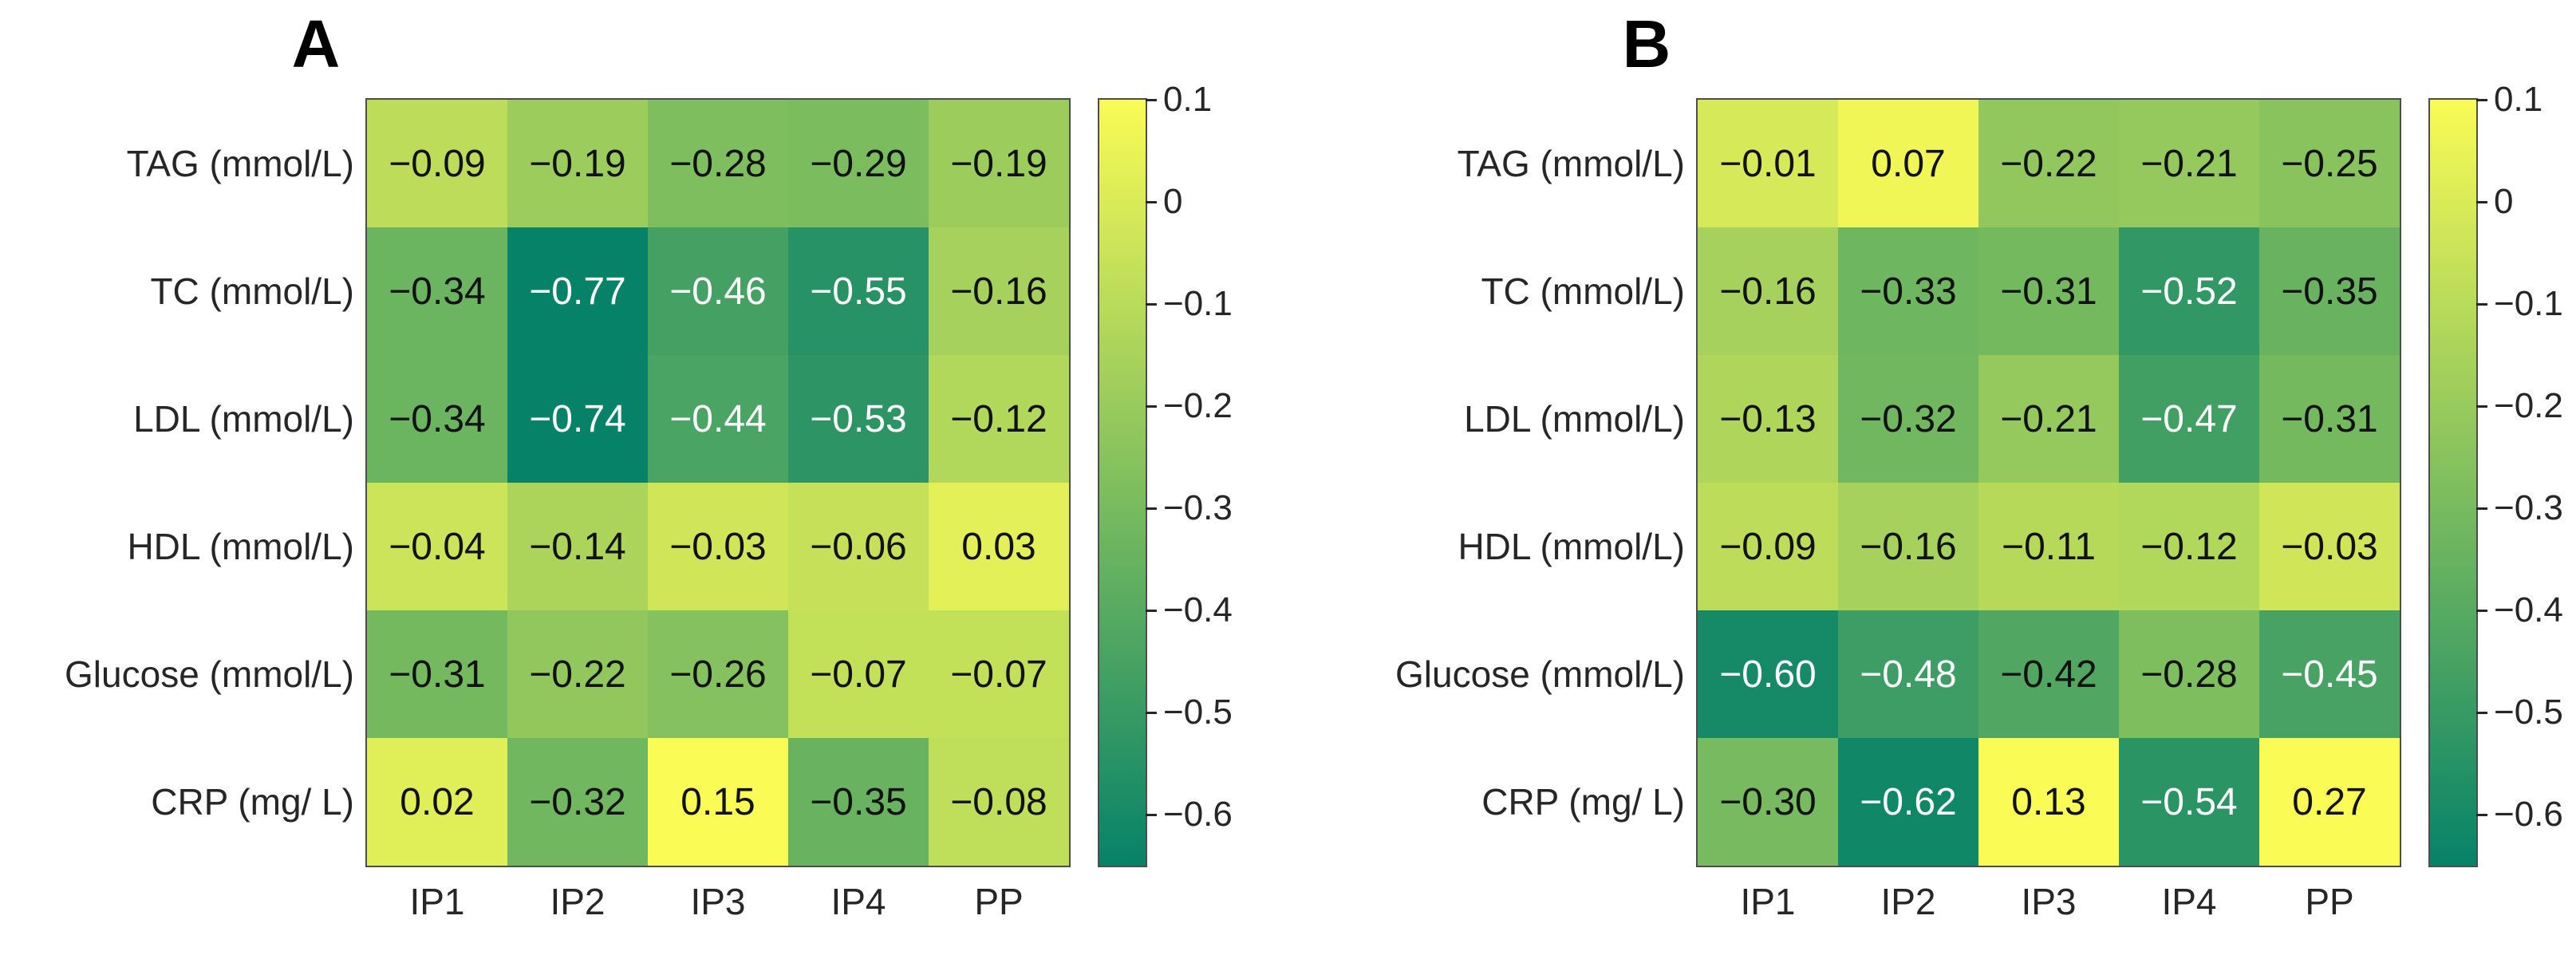 This screenshot has width=2576, height=959. What do you see at coordinates (1768, 163) in the screenshot?
I see `heatmap-cell: −0.01` at bounding box center [1768, 163].